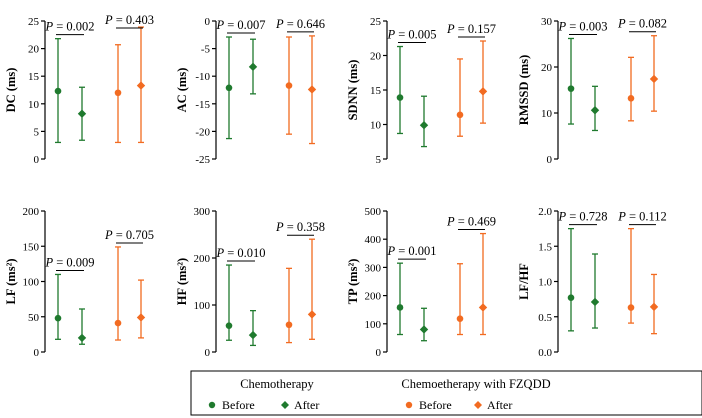 The height and width of the screenshot is (418, 702). I want to click on p-value-fzqdd: P = 0.112, so click(642, 217).